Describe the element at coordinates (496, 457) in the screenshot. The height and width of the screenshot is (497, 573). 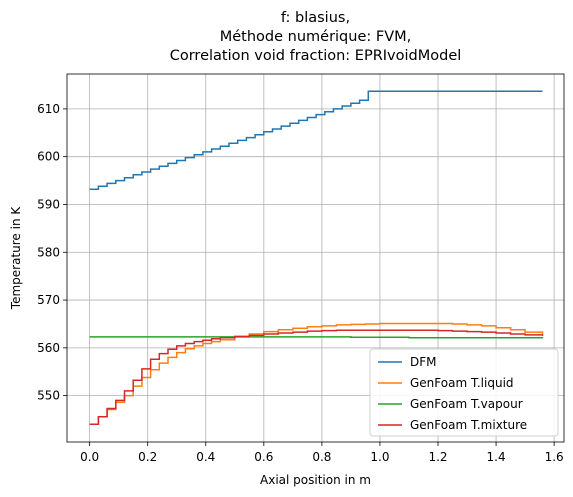
I see `x-tick-label-7: 1.4` at that location.